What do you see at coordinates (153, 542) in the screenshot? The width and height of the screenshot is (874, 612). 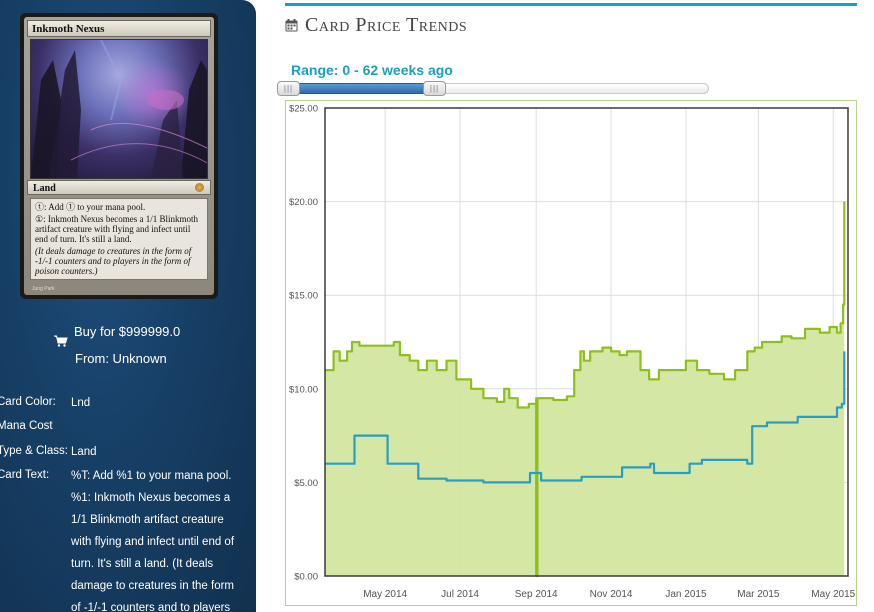 I see `card-text-line: with flying and infect until end of` at bounding box center [153, 542].